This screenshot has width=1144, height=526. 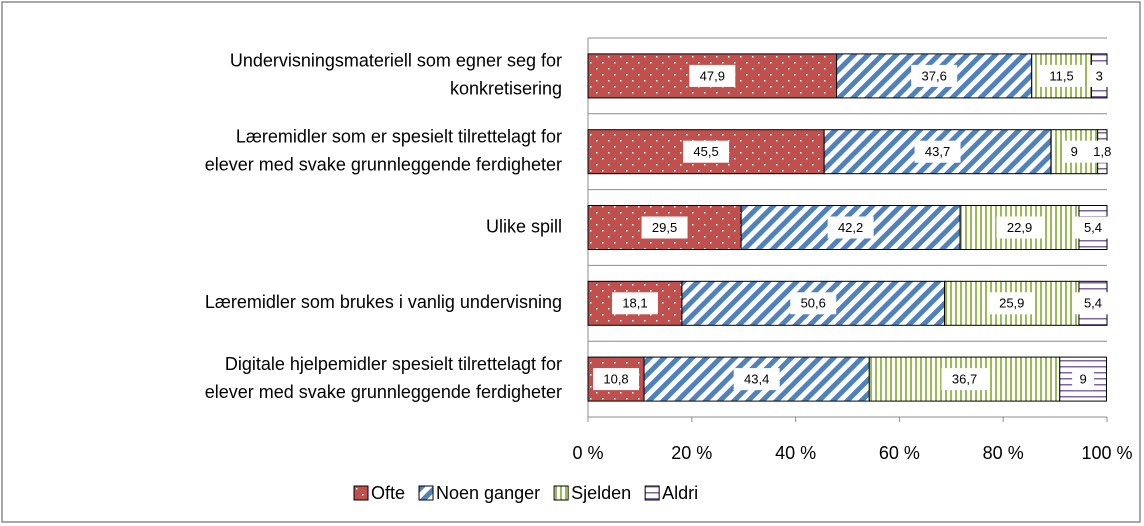 What do you see at coordinates (1003, 453) in the screenshot?
I see `x-tick-label: 80 %` at bounding box center [1003, 453].